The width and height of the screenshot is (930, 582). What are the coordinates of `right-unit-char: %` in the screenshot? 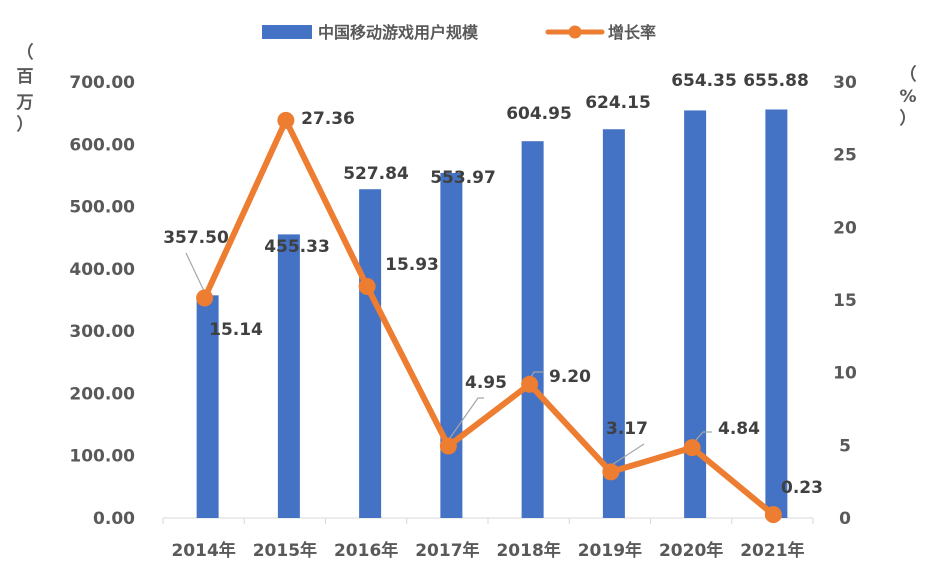 It's located at (907, 97).